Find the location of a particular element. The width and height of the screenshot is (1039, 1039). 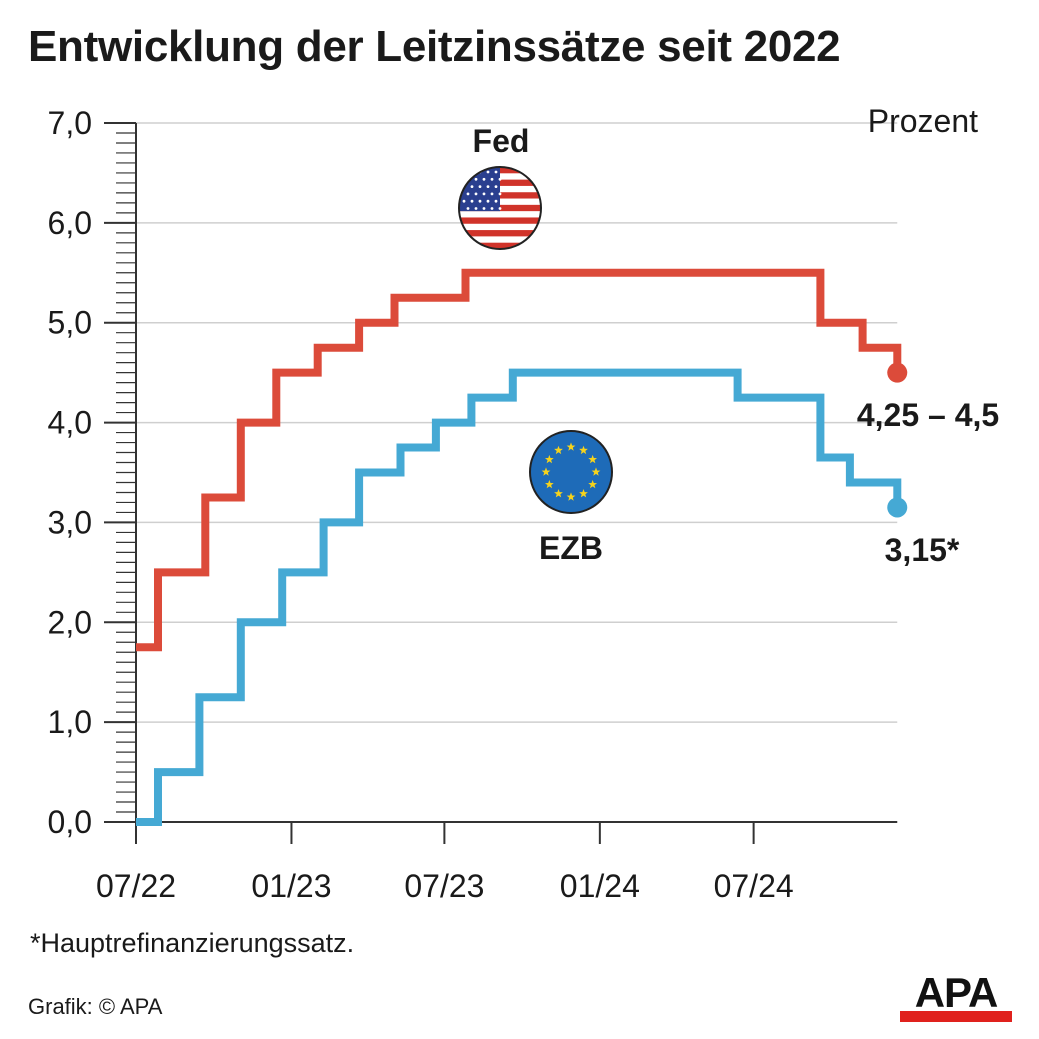

y-tick-label: 5,0 is located at coordinates (70, 323).